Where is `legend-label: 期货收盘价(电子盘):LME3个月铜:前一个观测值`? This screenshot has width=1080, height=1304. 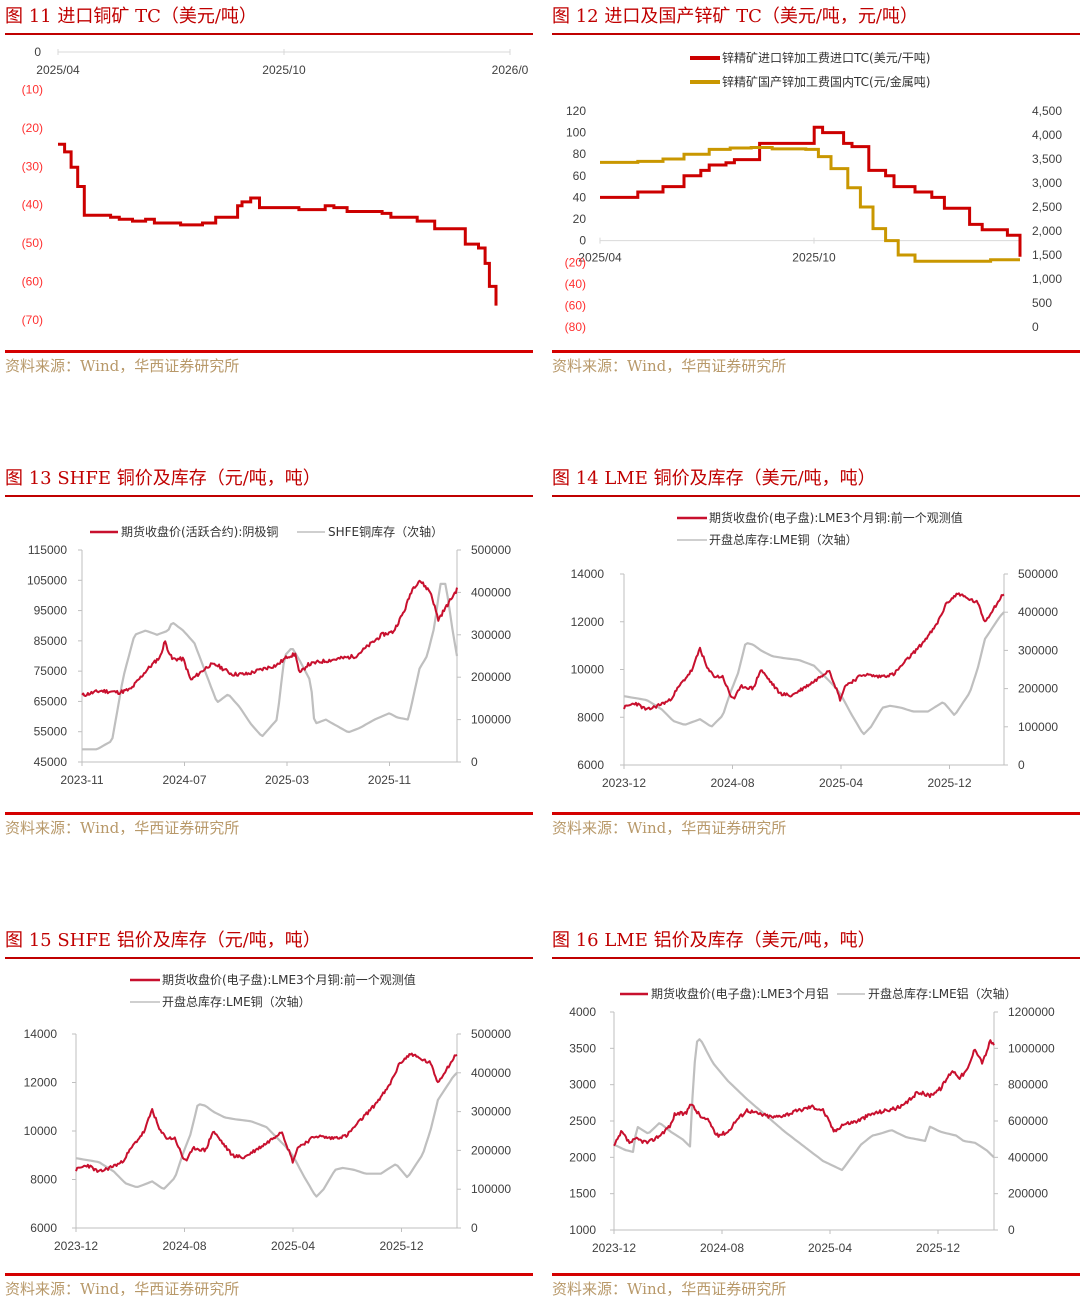 legend-label: 期货收盘价(电子盘):LME3个月铜:前一个观测值 is located at coordinates (836, 517).